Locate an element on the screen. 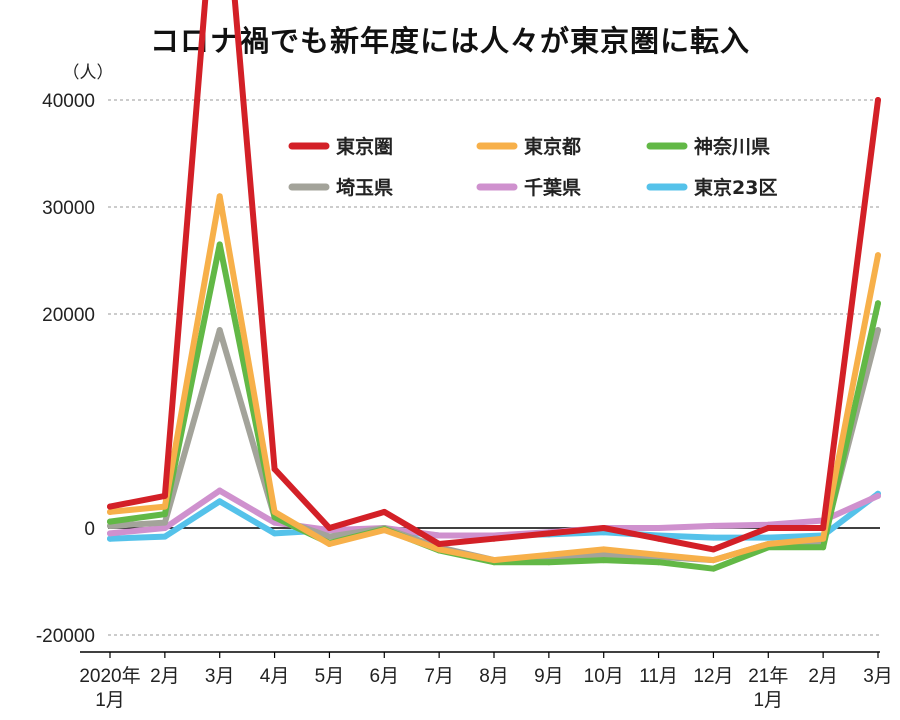 The height and width of the screenshot is (720, 900). y-tick-label: 0 is located at coordinates (89, 529).